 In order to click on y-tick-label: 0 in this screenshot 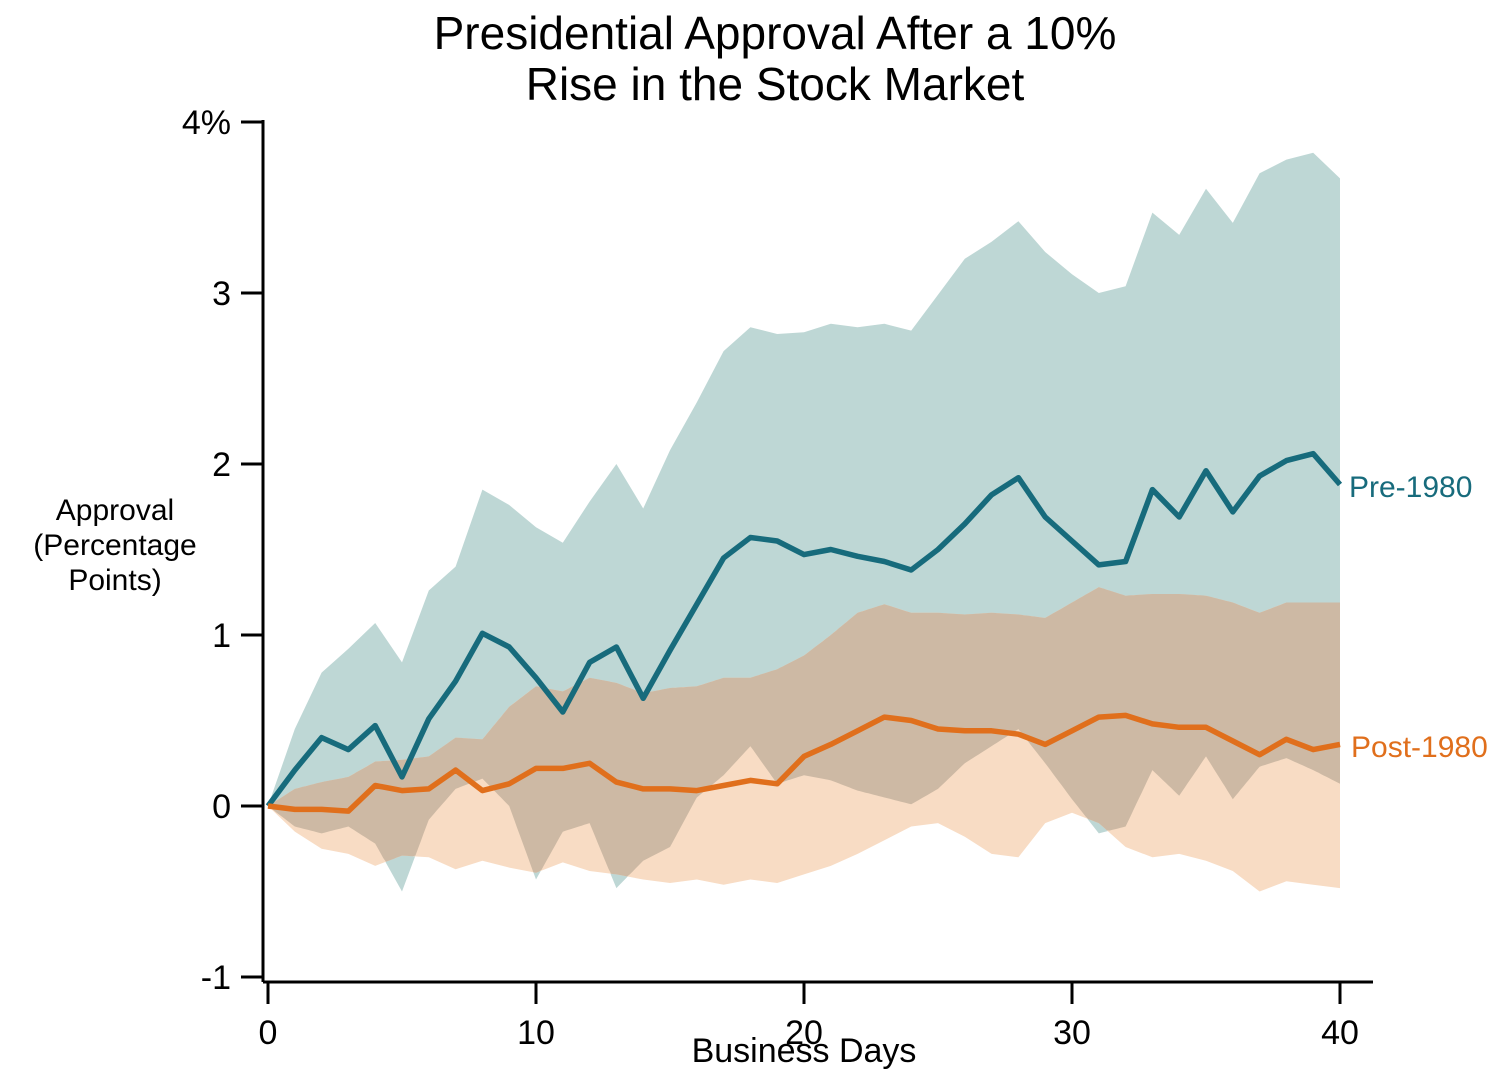, I will do `click(221, 807)`.